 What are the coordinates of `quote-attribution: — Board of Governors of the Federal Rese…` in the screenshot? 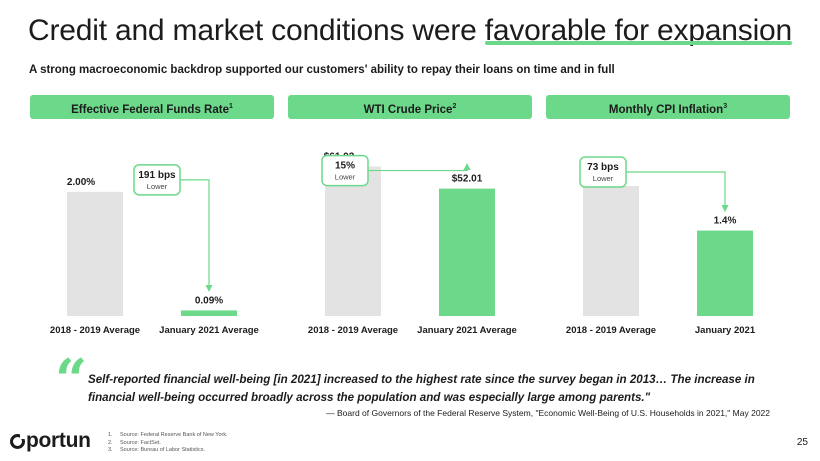 It's located at (548, 413).